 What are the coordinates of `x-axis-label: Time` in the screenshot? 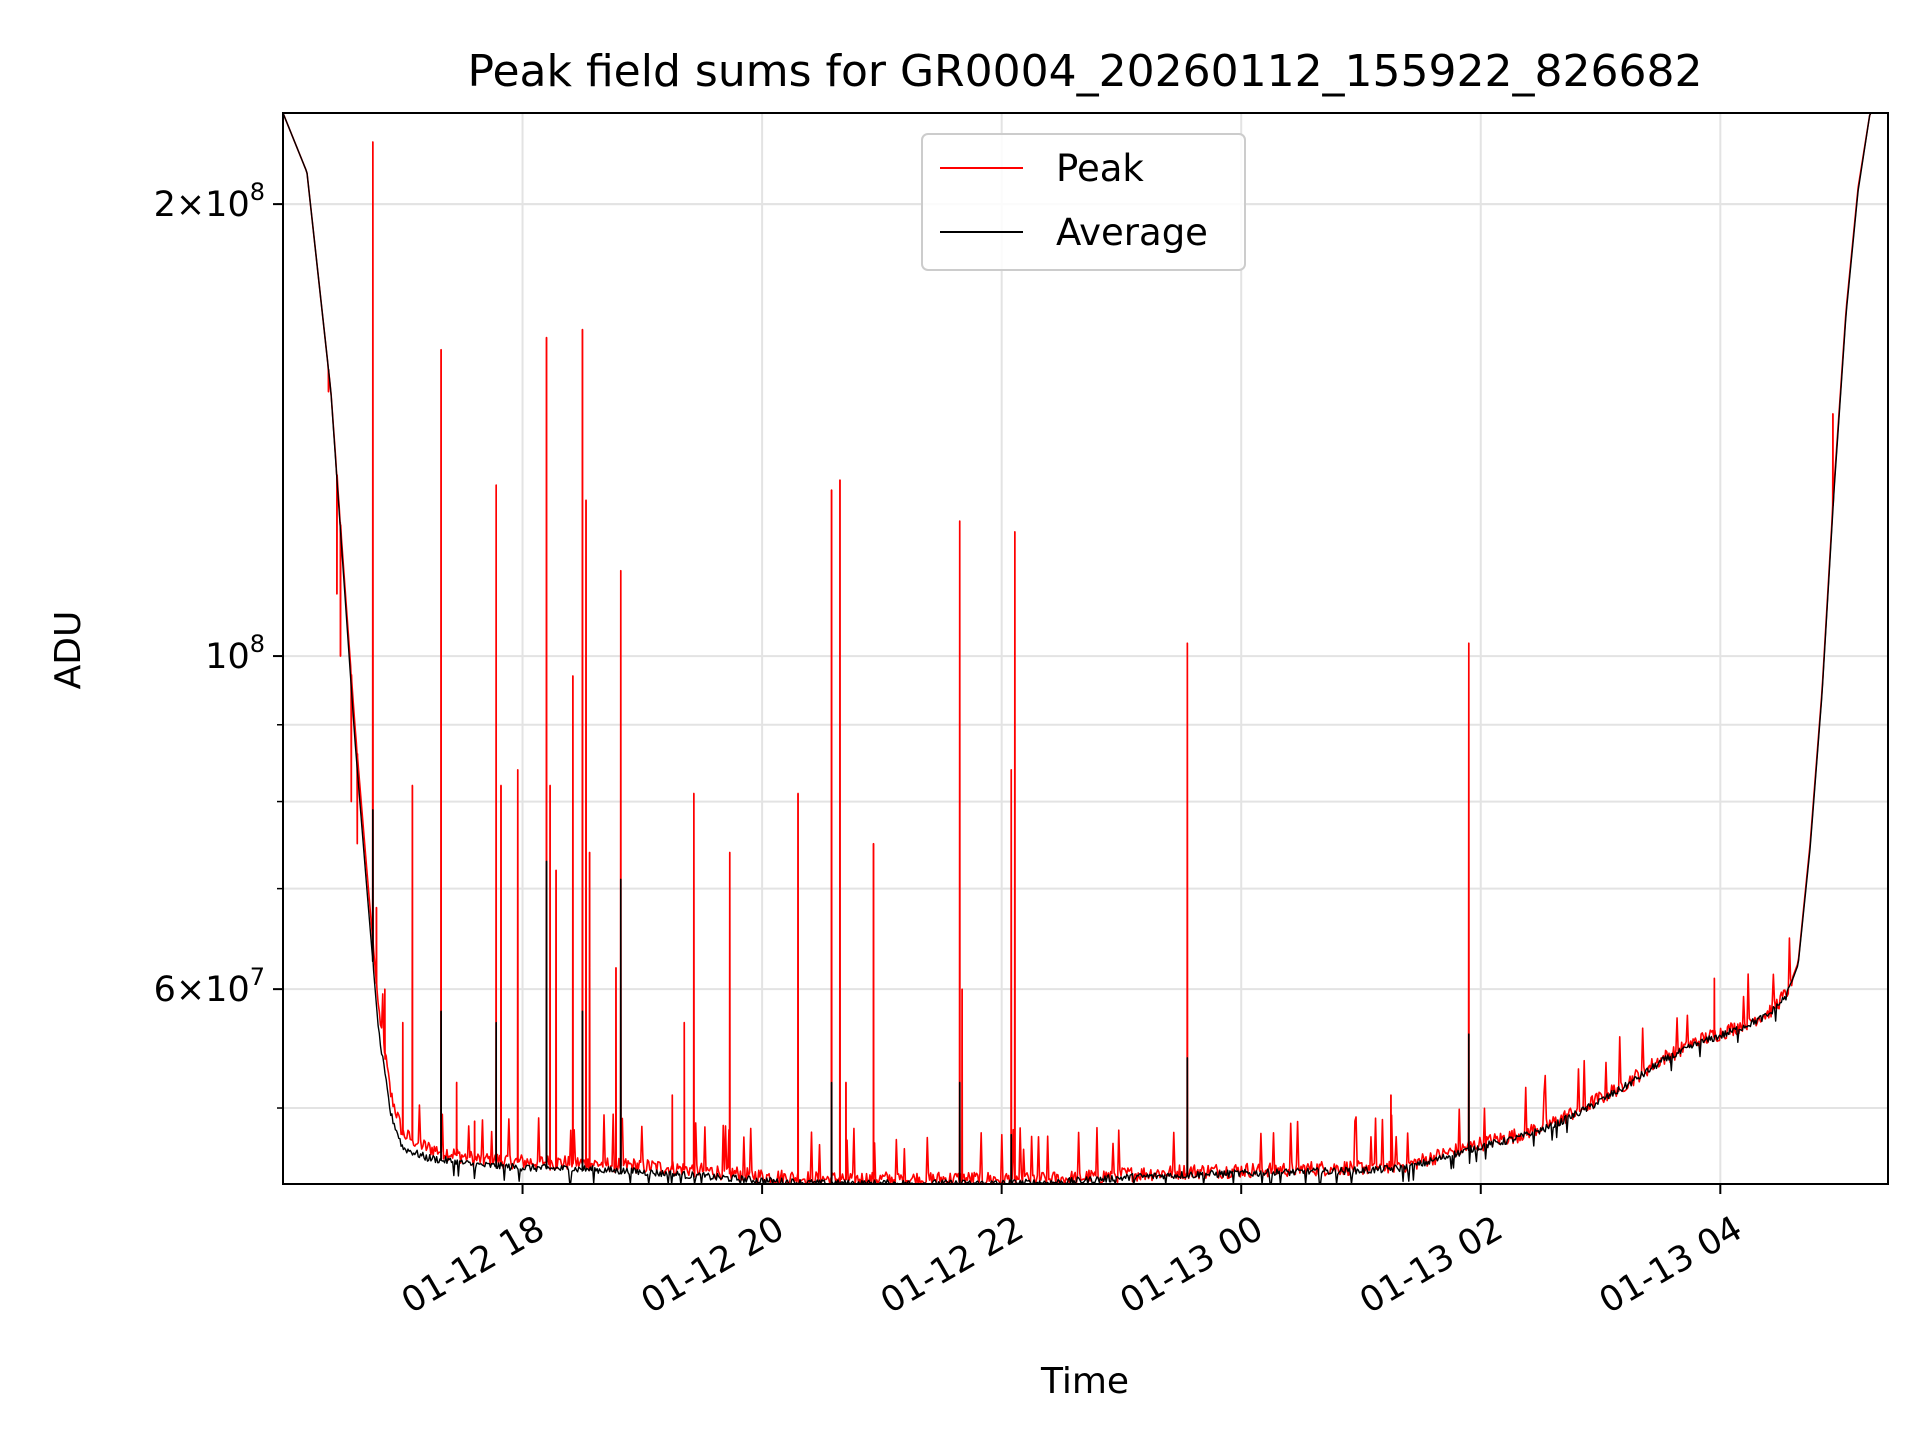 It's located at (1084, 1381).